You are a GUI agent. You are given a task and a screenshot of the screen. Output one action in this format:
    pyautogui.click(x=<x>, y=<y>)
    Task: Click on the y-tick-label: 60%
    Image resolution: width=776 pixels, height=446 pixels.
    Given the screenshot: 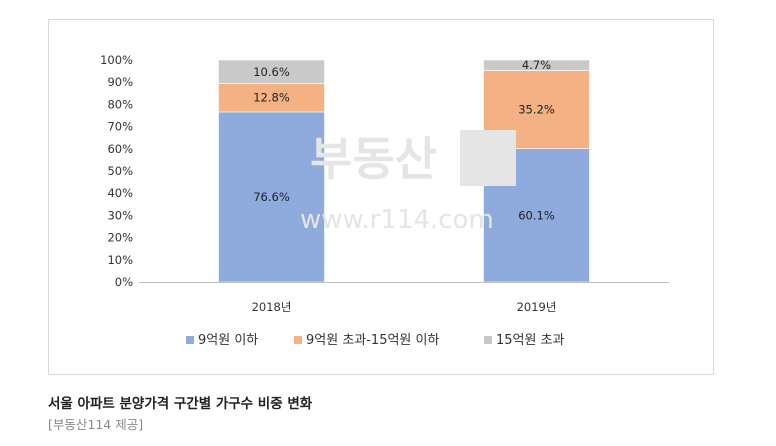 What is the action you would take?
    pyautogui.click(x=120, y=149)
    